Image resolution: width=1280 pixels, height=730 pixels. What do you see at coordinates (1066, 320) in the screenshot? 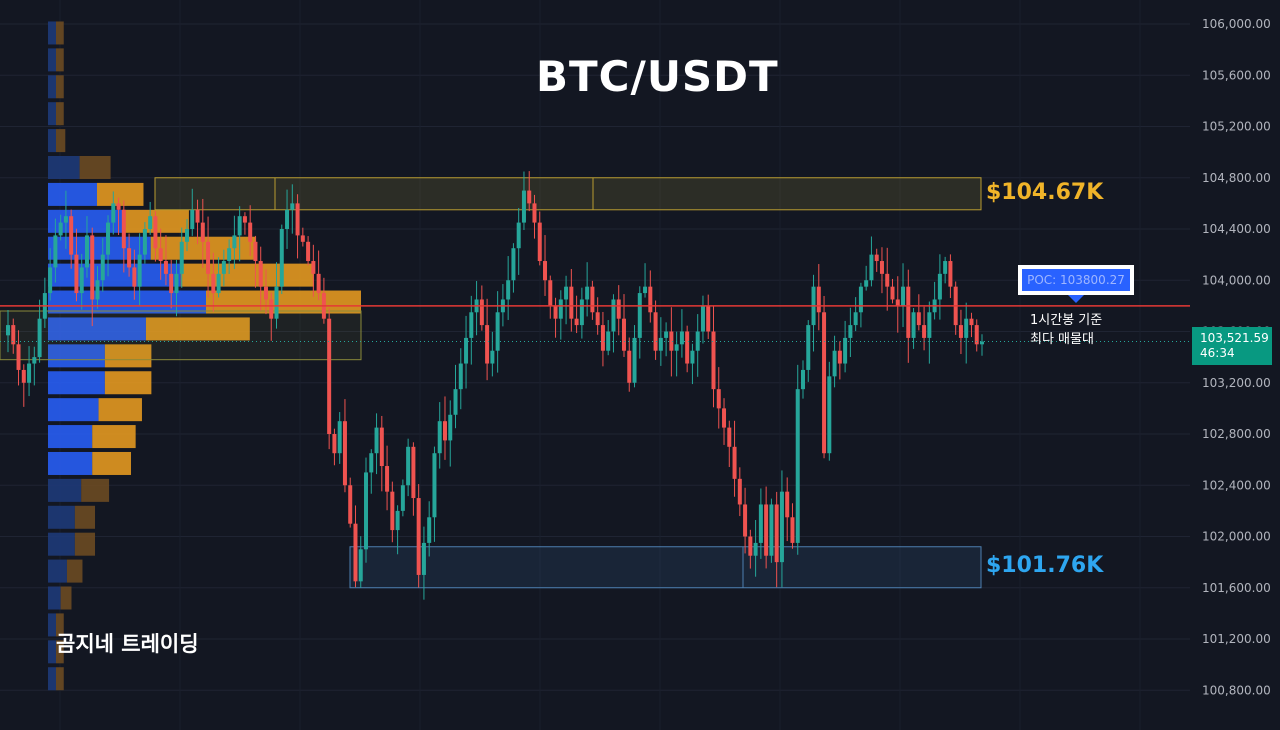
I see `poc-note-line1: 1시간봉 기준` at bounding box center [1066, 320].